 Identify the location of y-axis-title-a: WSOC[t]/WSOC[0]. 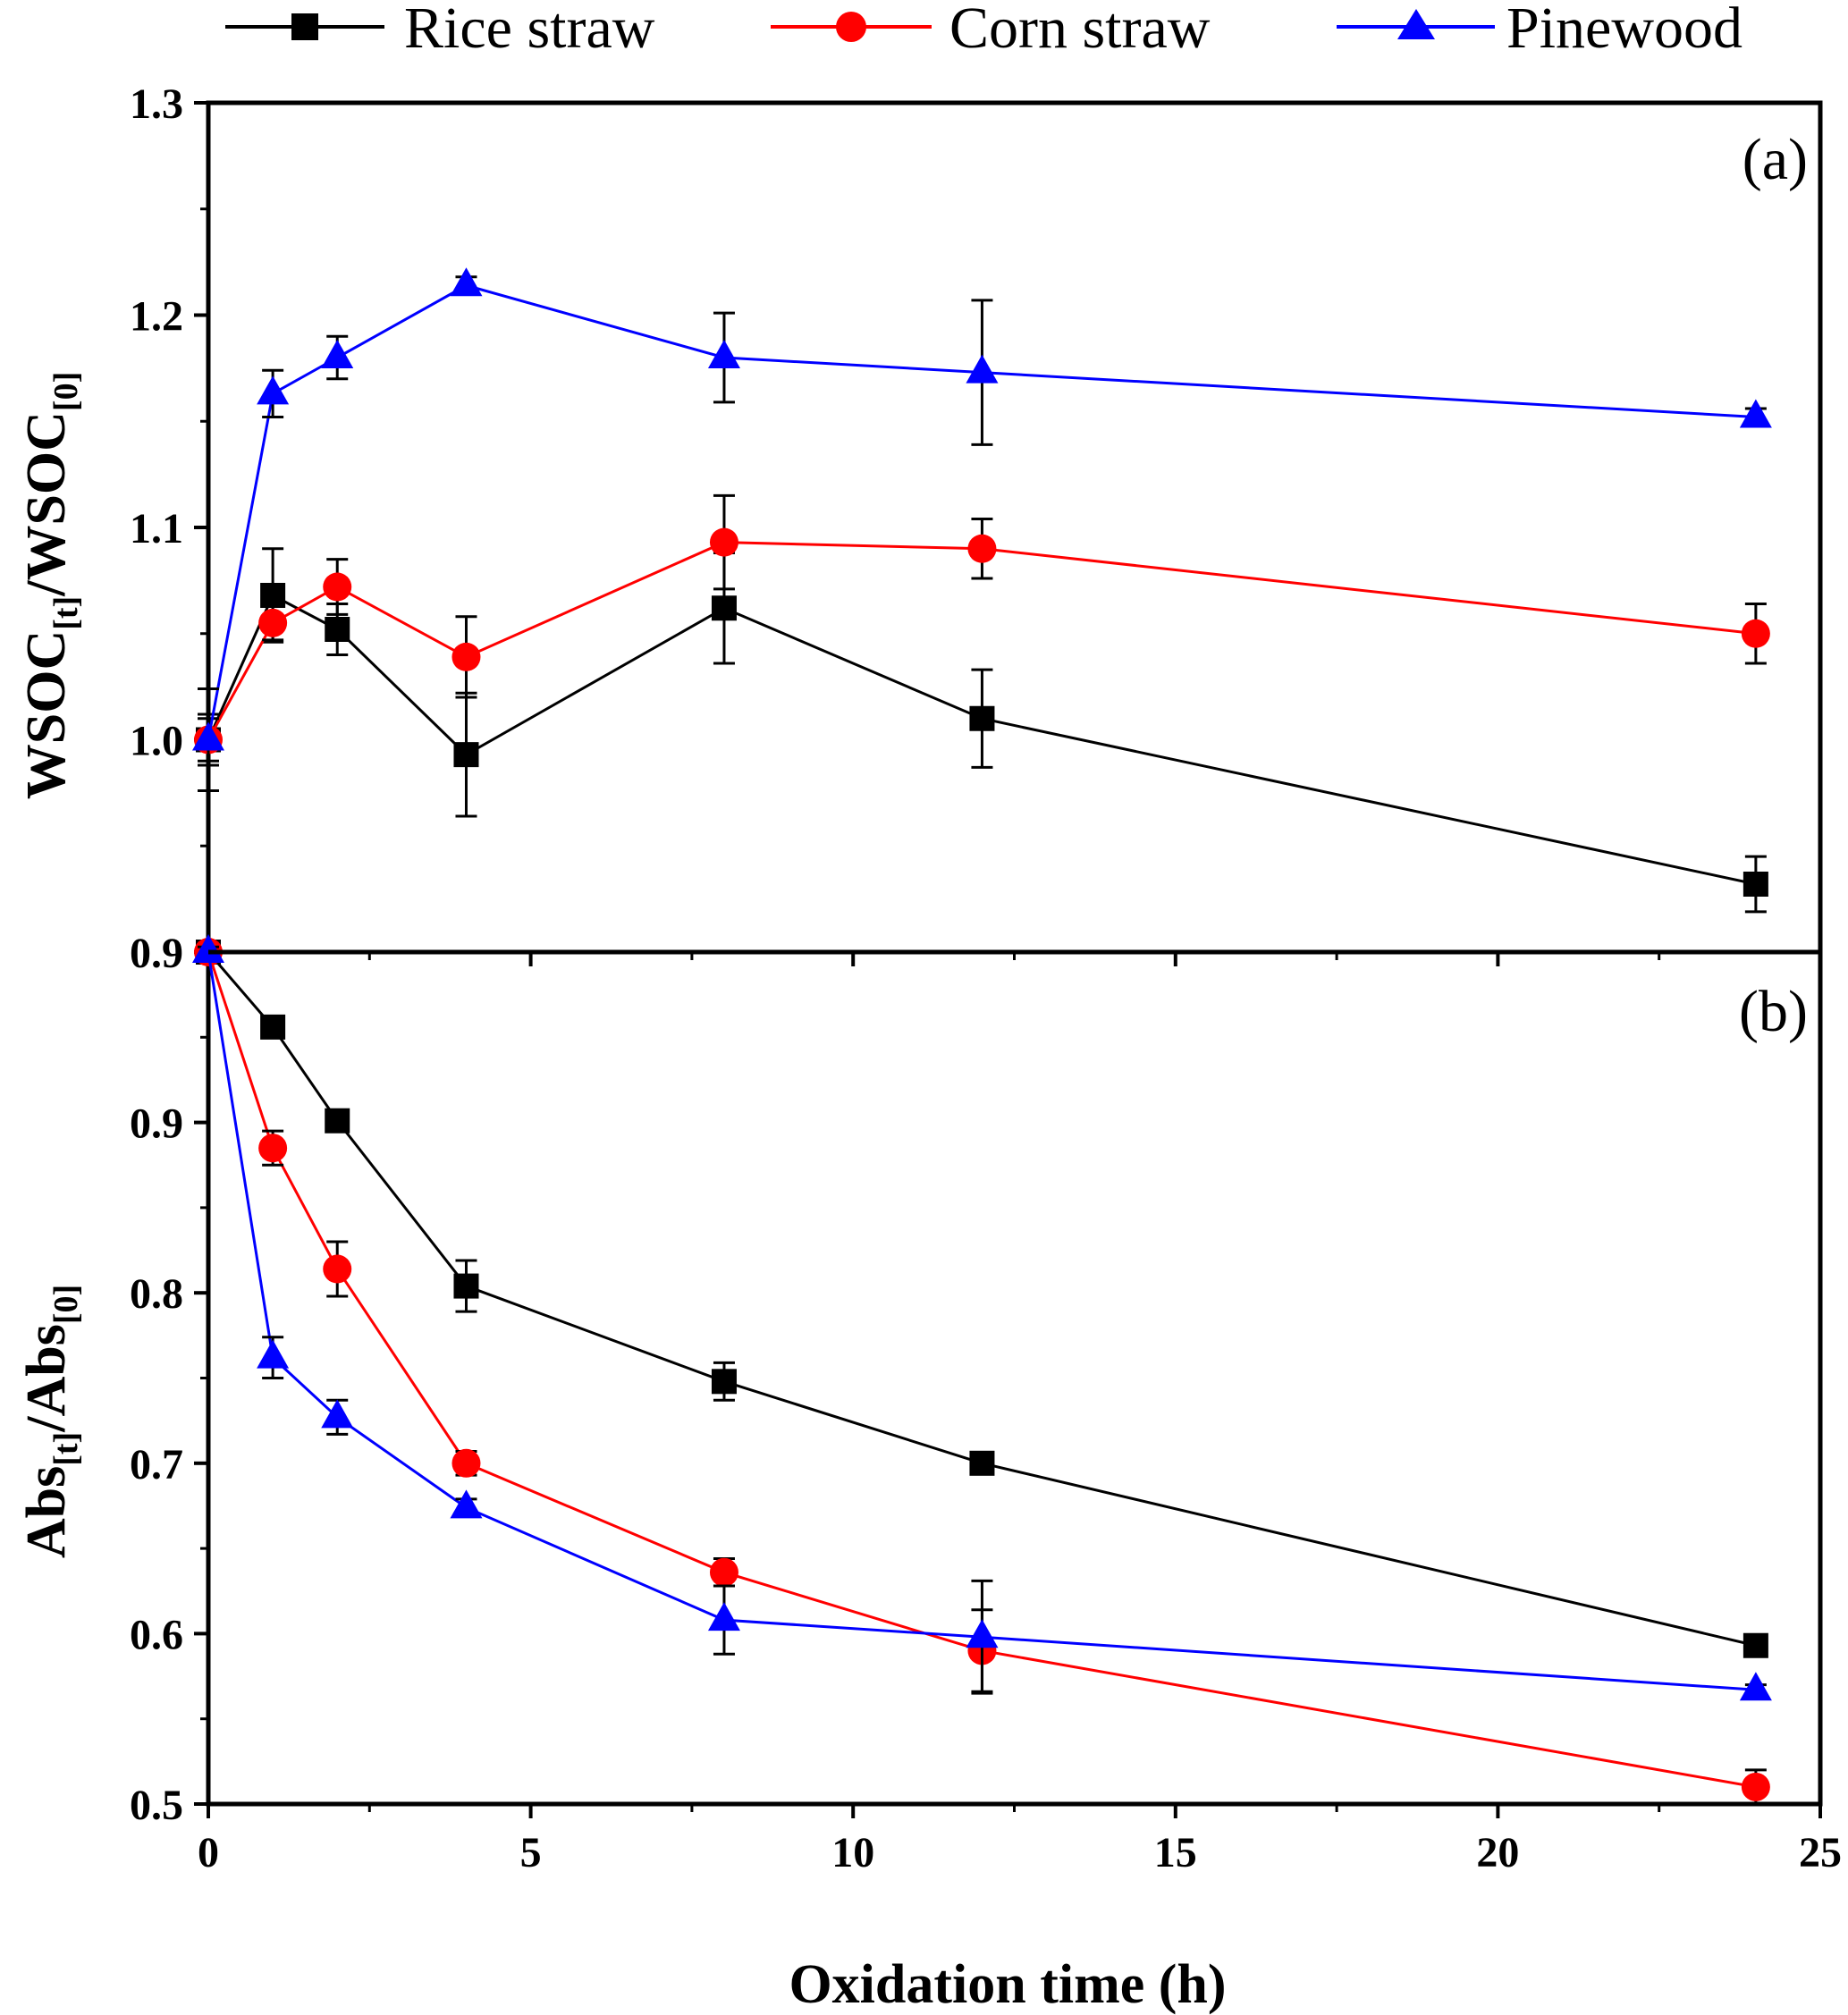
(50, 585).